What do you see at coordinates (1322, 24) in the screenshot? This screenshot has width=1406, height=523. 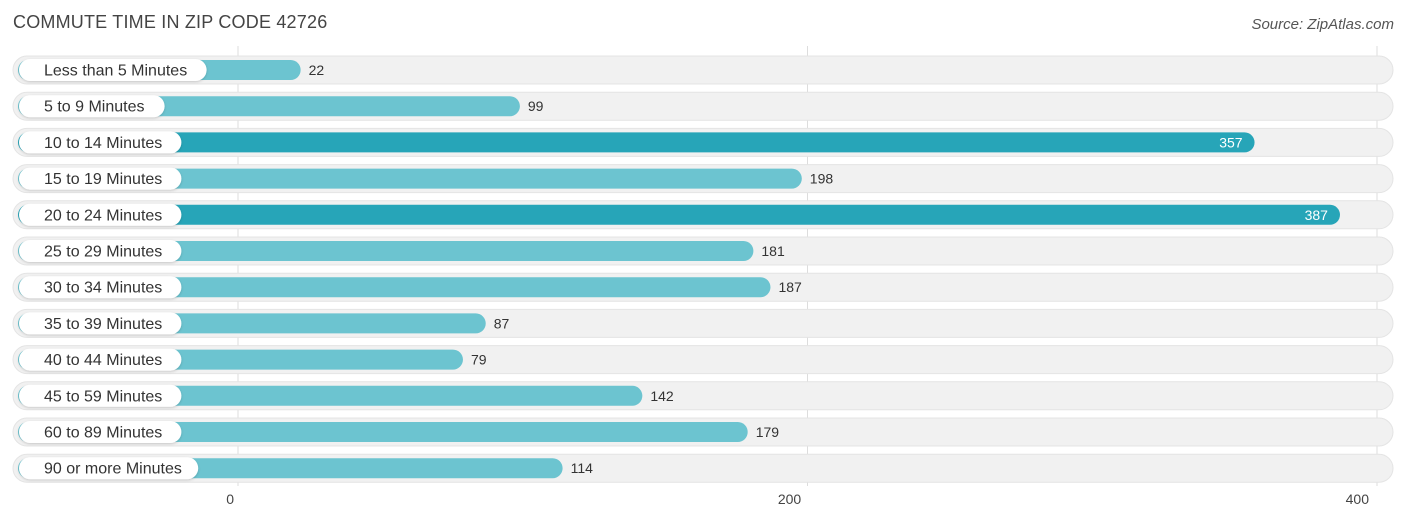 I see `source-credit: Source: ZipAtlas.com` at bounding box center [1322, 24].